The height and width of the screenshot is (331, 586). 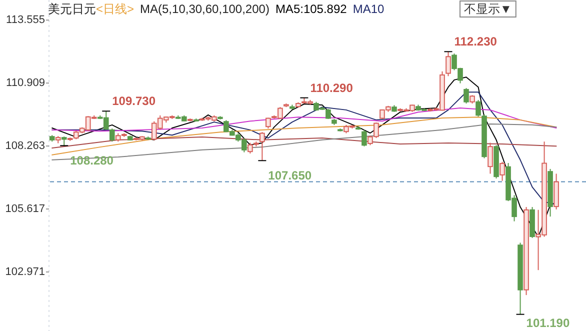 I want to click on annotation: 109.730, so click(x=134, y=101).